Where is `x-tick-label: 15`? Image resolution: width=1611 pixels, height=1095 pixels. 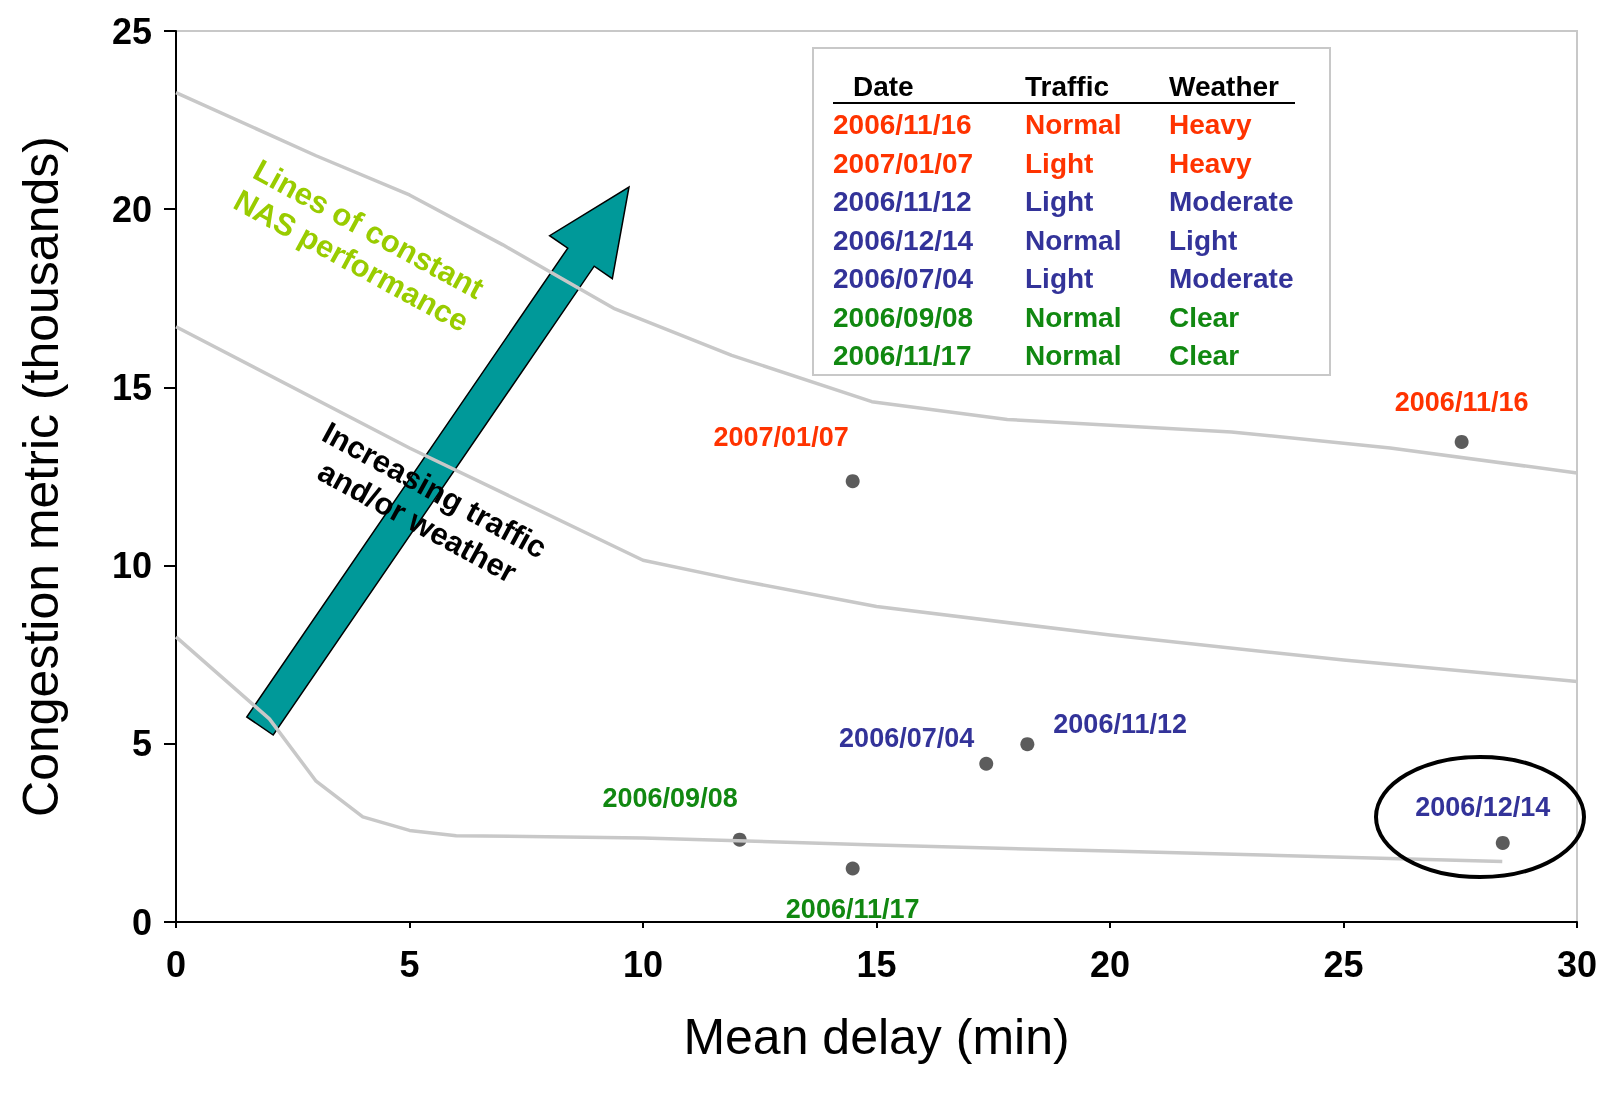 x-tick-label: 15 is located at coordinates (876, 964).